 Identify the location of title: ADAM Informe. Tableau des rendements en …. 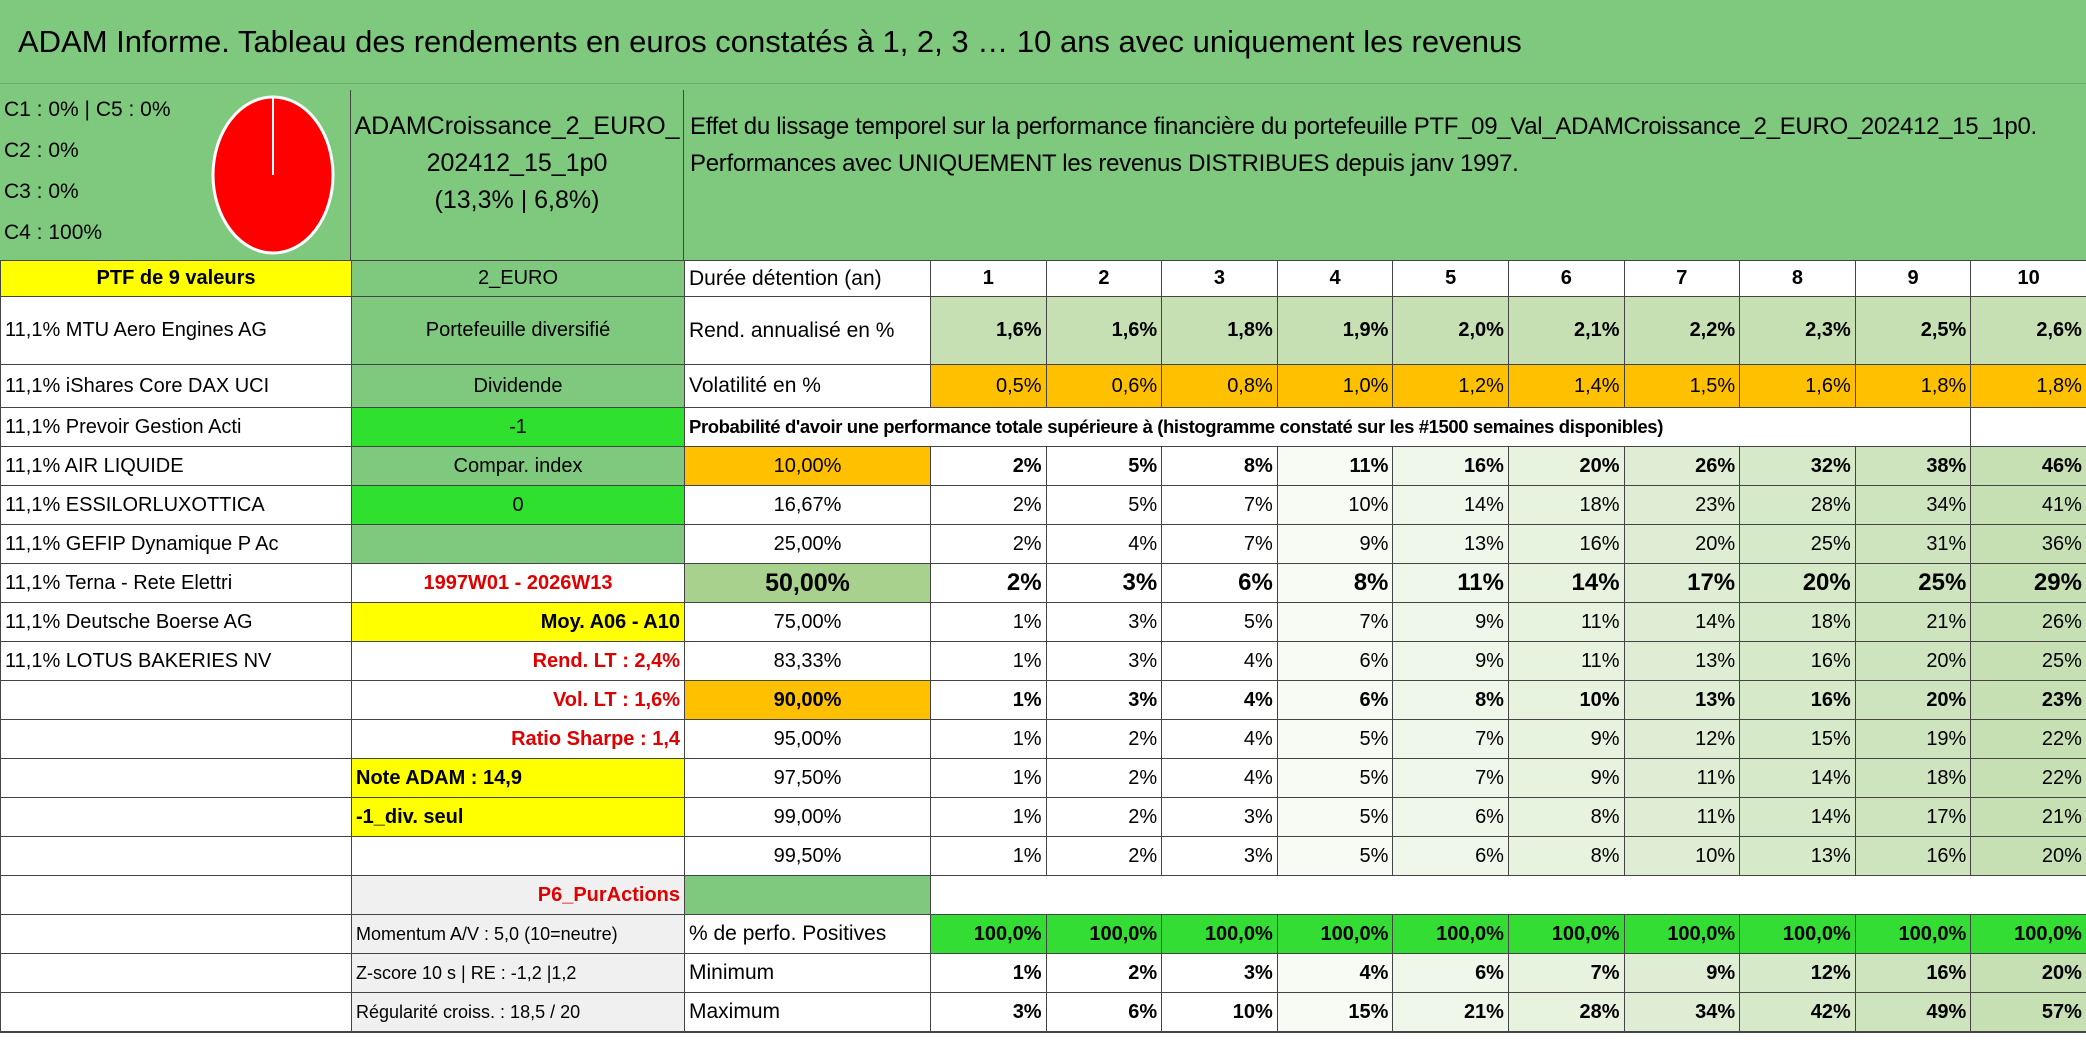
(1043, 41).